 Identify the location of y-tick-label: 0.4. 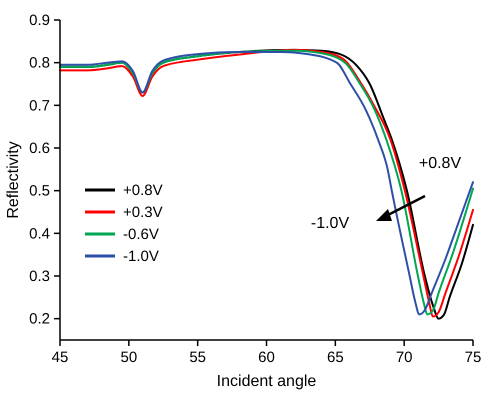
(39, 233).